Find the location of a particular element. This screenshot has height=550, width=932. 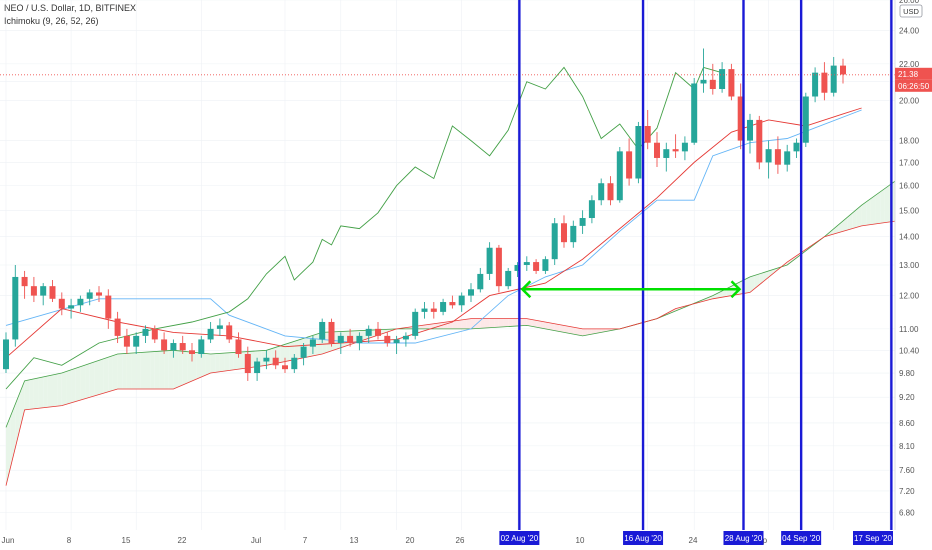

price-tick-label: 9.80 is located at coordinates (907, 373).